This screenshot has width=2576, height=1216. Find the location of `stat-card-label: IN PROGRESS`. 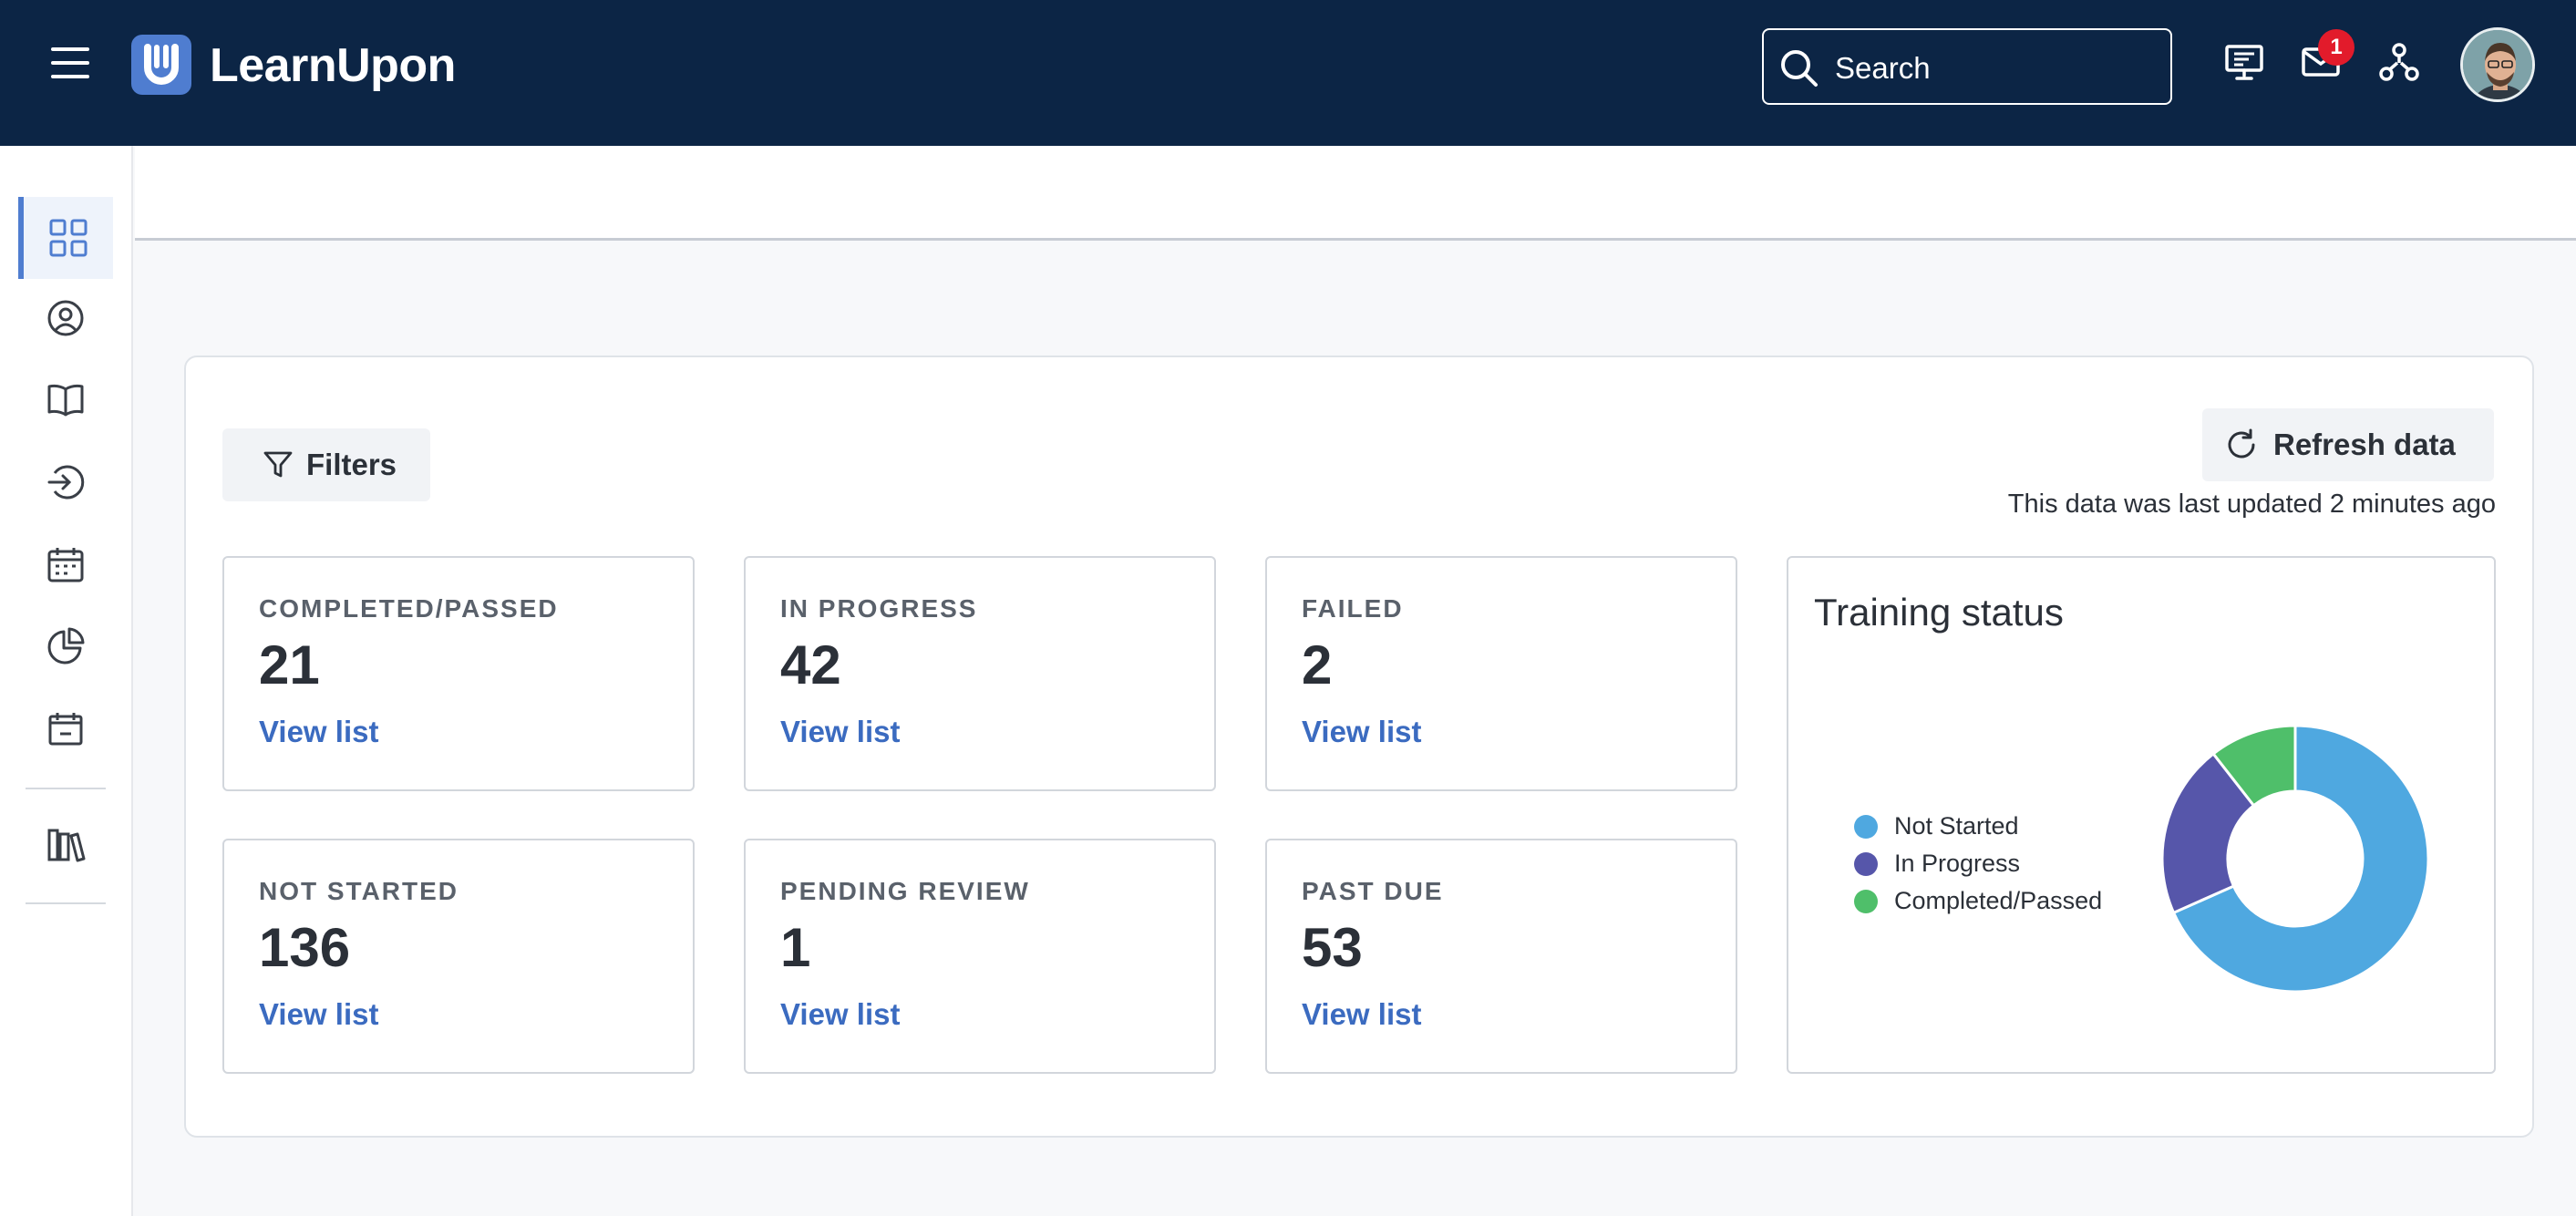

stat-card-label: IN PROGRESS is located at coordinates (879, 609).